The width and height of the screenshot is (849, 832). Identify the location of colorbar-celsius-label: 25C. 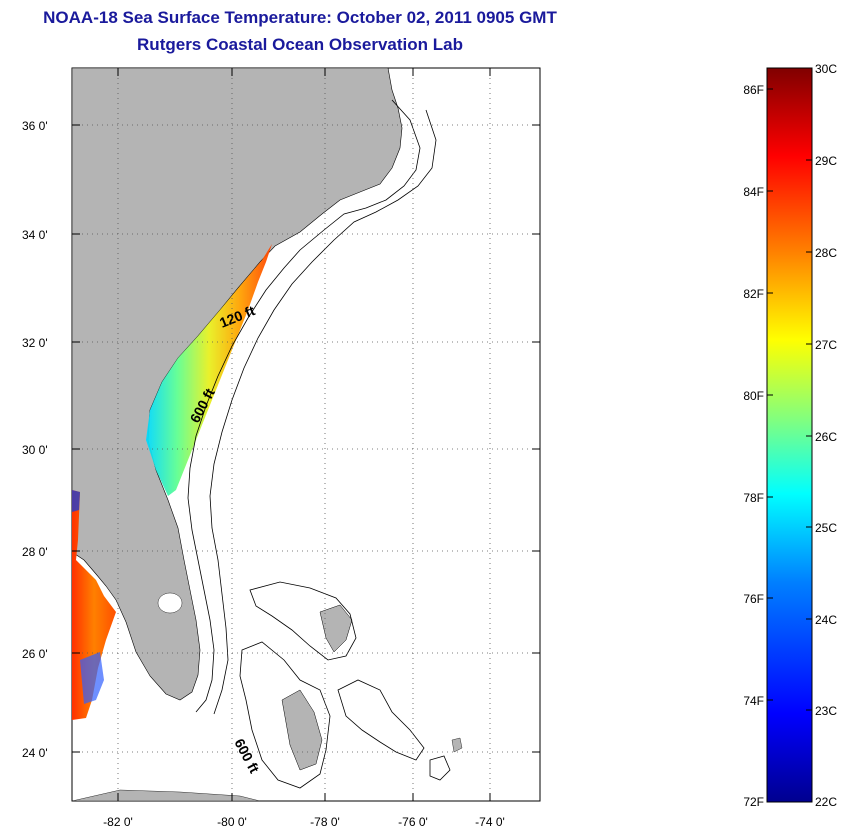
(826, 528).